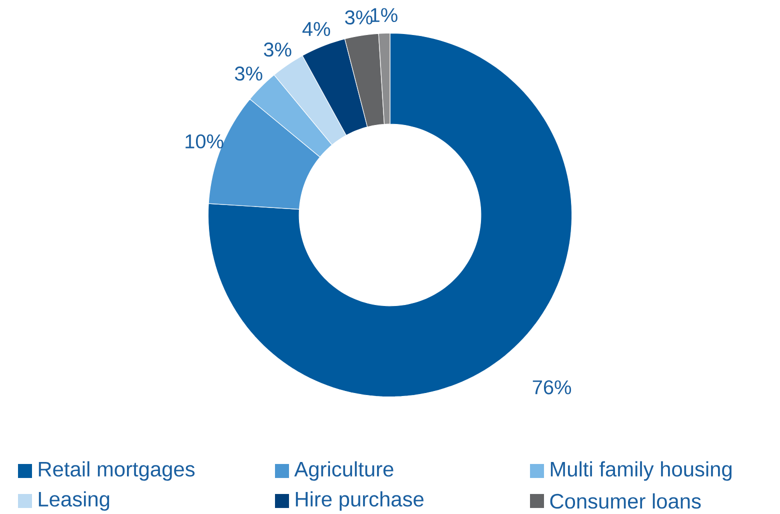 The height and width of the screenshot is (514, 780). Describe the element at coordinates (74, 501) in the screenshot. I see `legend-label: Leasing` at that location.